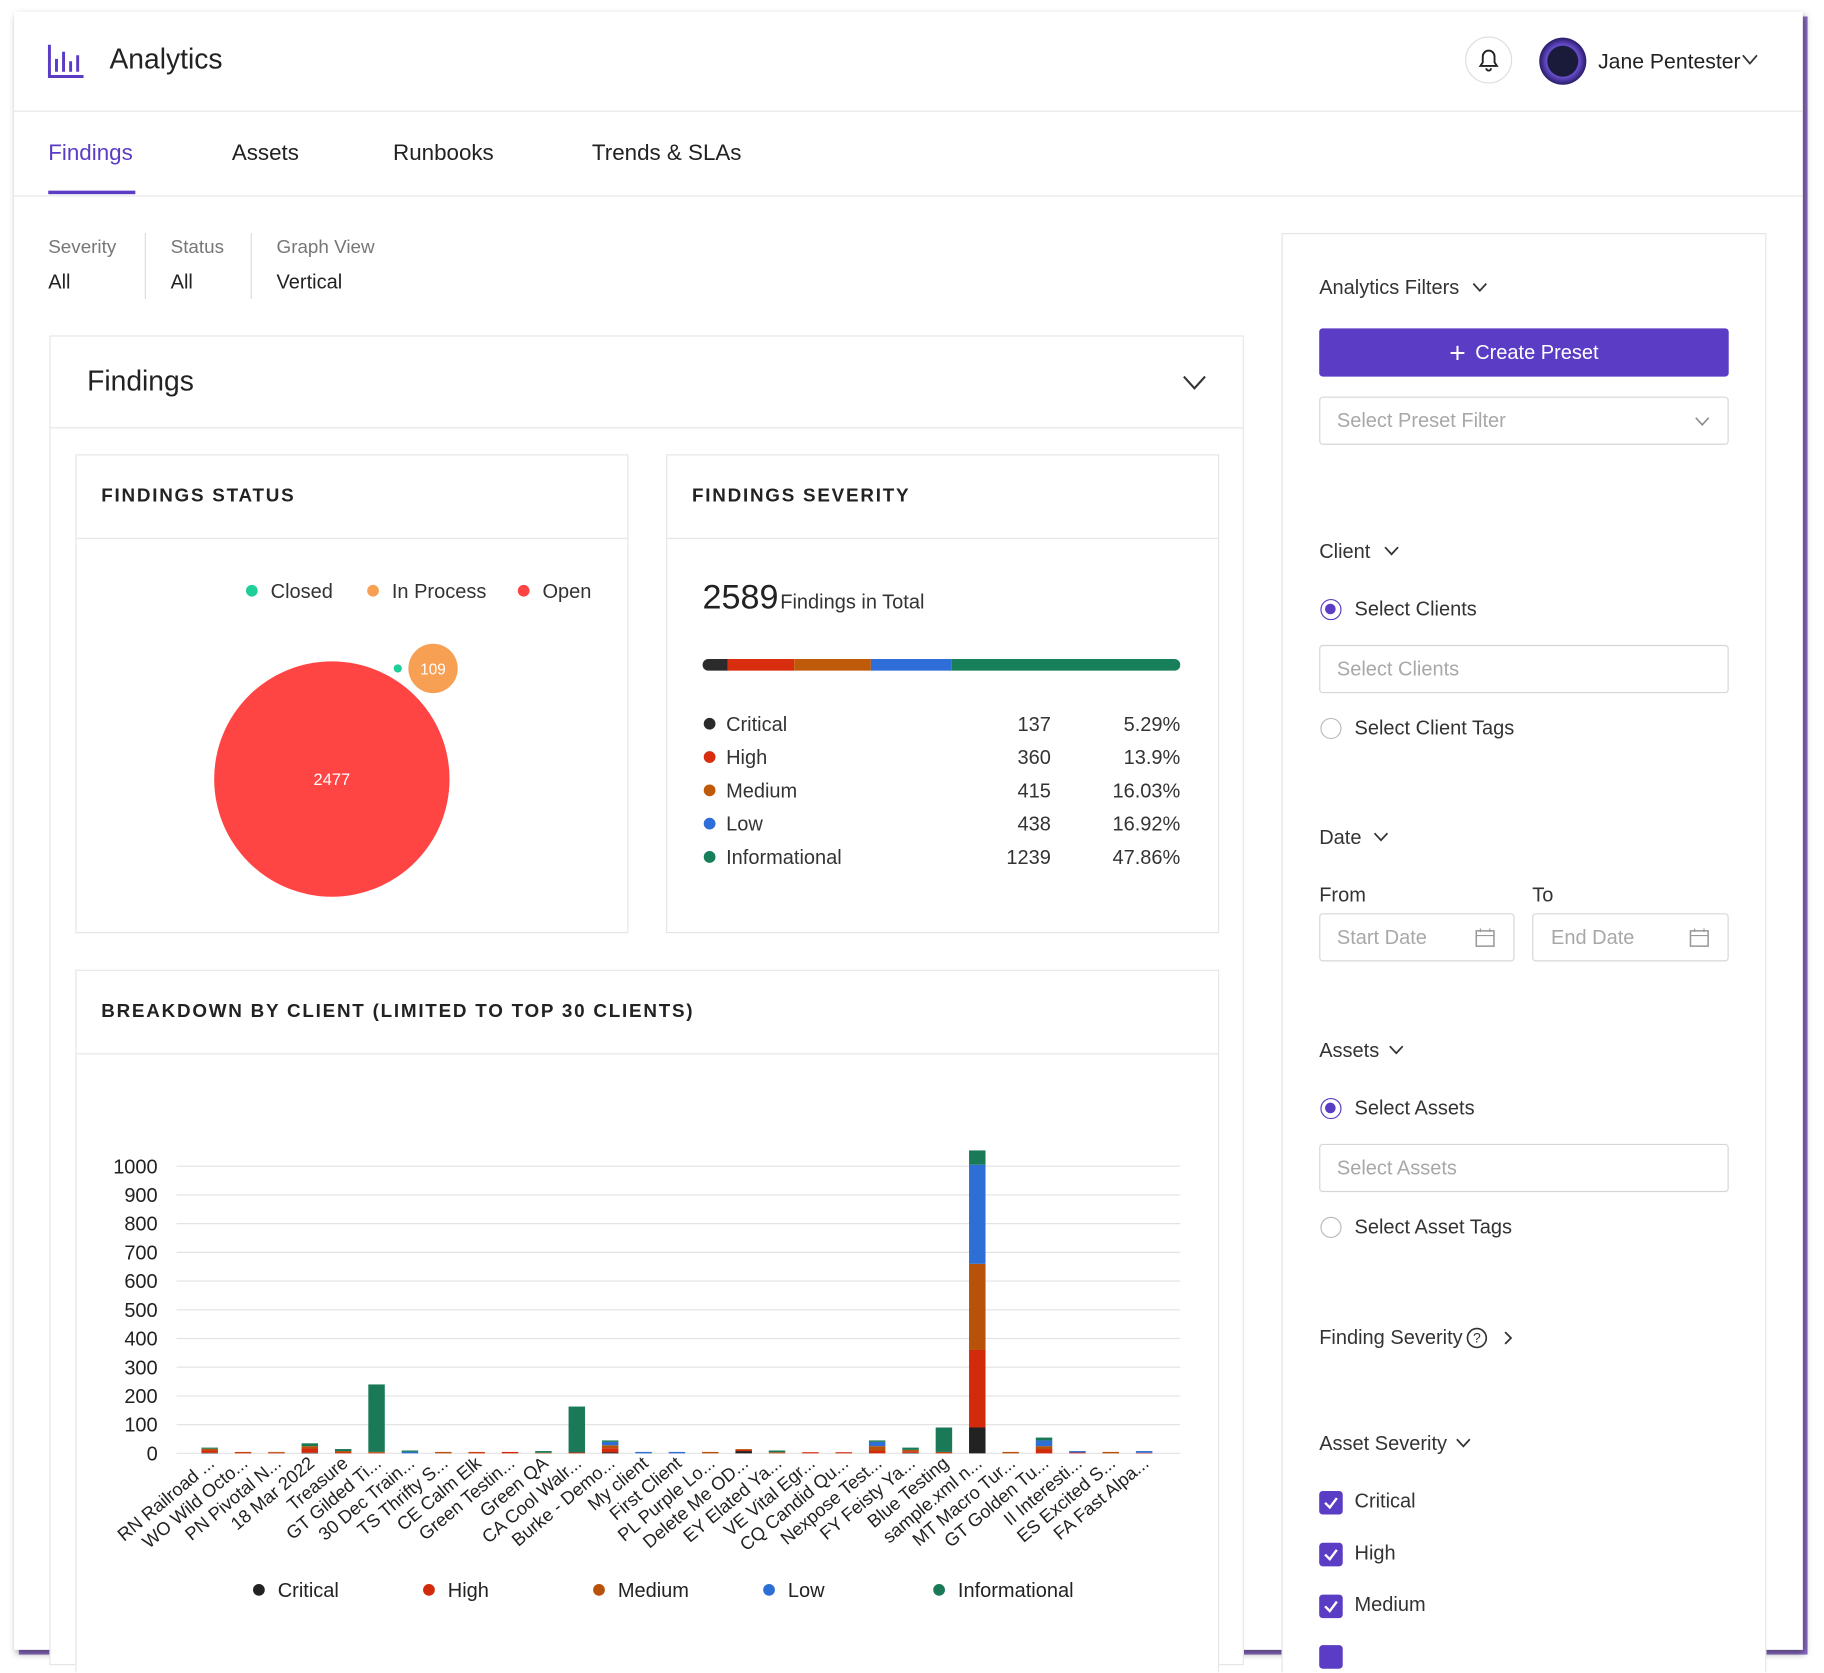 This screenshot has width=1824, height=1673. What do you see at coordinates (1434, 728) in the screenshot?
I see `radio-label: Select Client Tags` at bounding box center [1434, 728].